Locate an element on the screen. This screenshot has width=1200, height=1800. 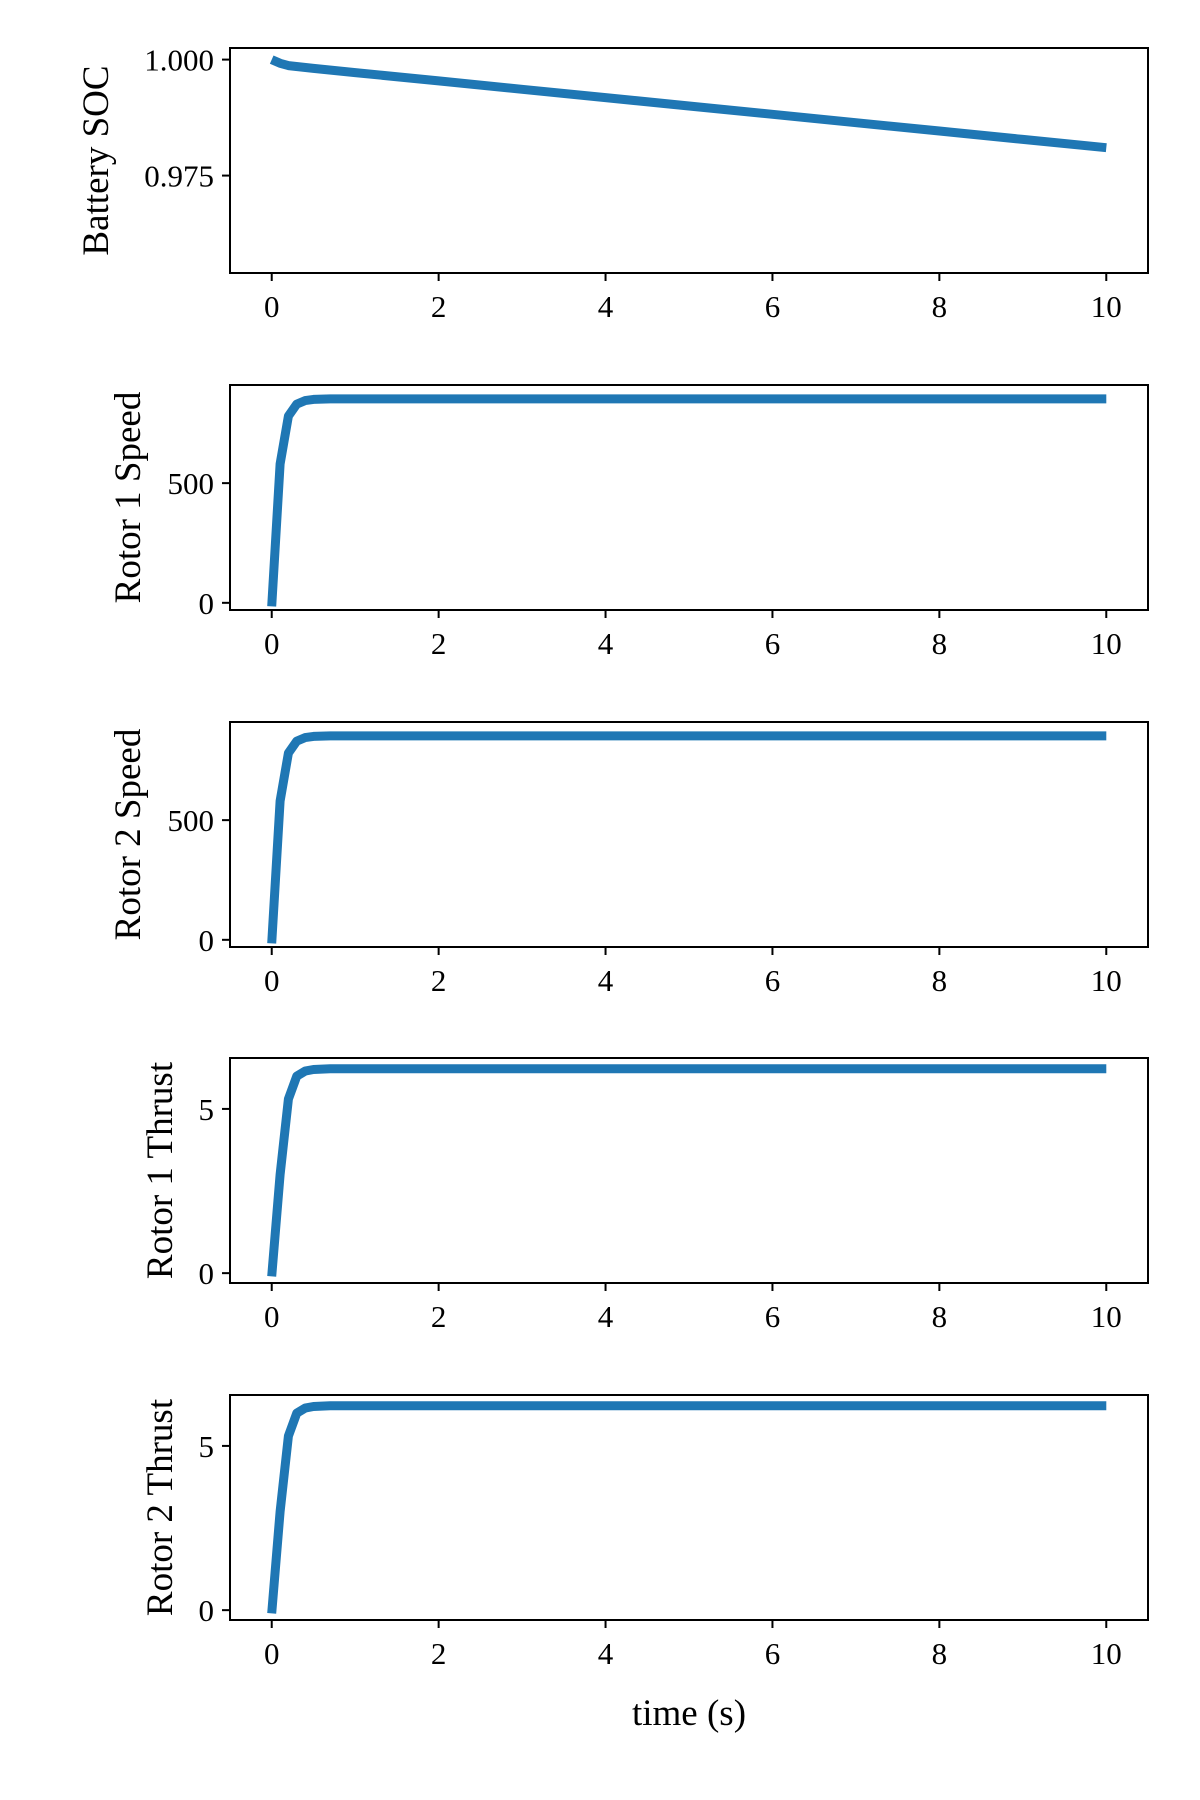
subplot-rotor-2-speed: 0 2 4 6 8 10 0 500 Rotor 2 Speed is located at coordinates (628, 859).